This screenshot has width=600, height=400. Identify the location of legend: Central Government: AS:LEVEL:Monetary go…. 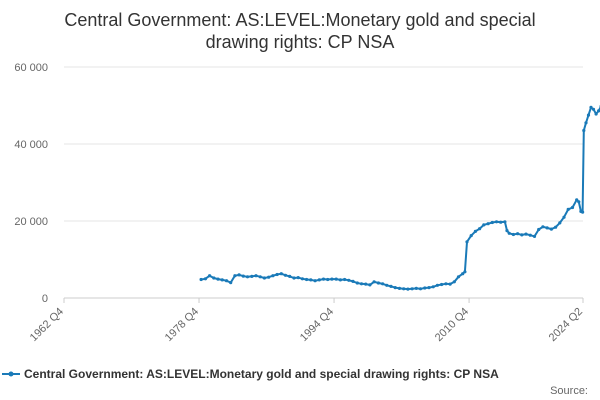
(250, 374).